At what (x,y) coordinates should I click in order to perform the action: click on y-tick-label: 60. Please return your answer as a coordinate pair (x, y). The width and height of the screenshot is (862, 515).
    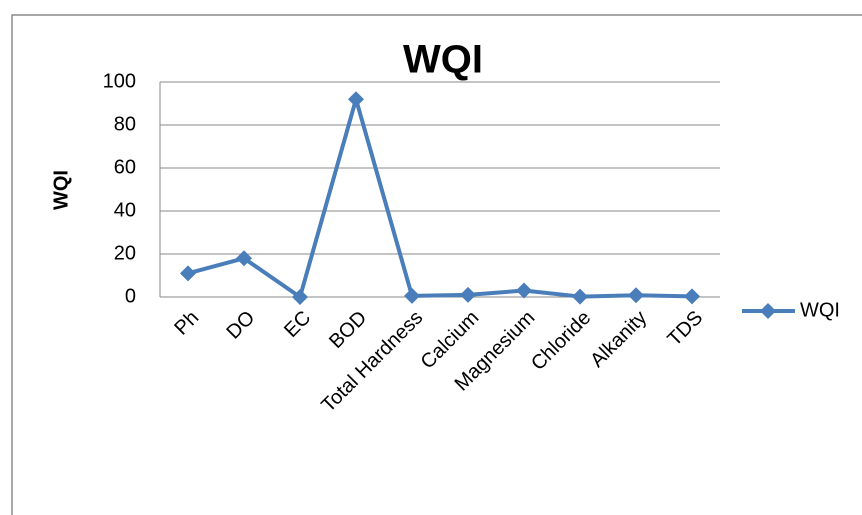
    Looking at the image, I should click on (125, 167).